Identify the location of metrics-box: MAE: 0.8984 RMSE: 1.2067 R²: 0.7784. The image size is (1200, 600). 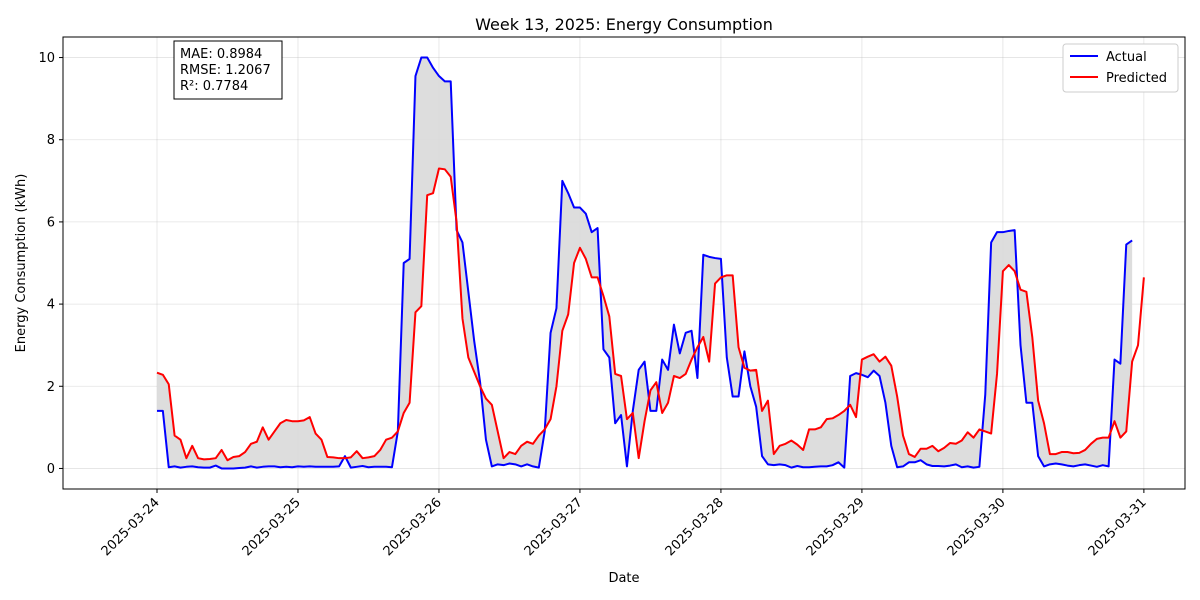
(228, 70).